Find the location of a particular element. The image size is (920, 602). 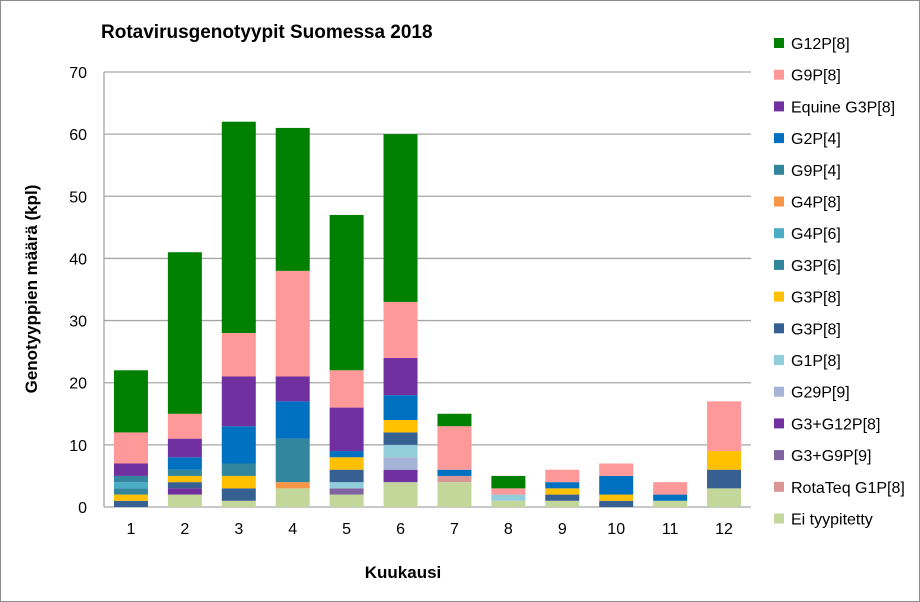

legend-item: RotaTeq G1P[8] is located at coordinates (839, 488).